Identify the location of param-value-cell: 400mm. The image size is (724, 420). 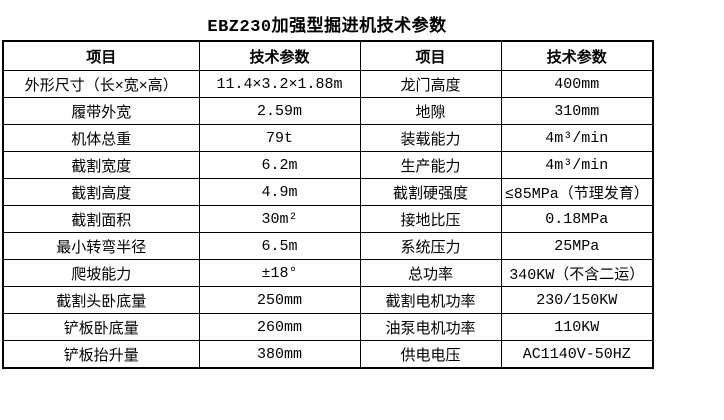
(577, 84).